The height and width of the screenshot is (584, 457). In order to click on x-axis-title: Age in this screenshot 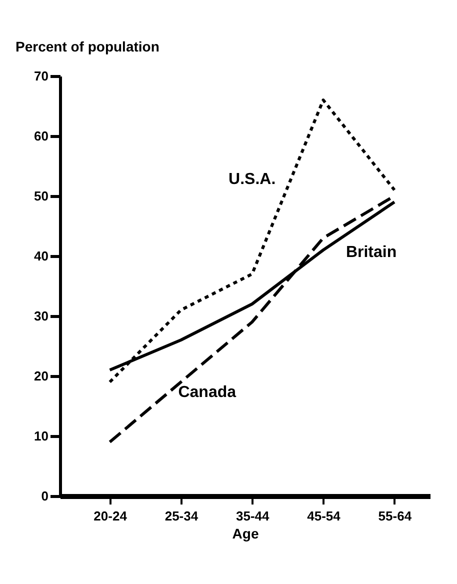, I will do `click(245, 534)`.